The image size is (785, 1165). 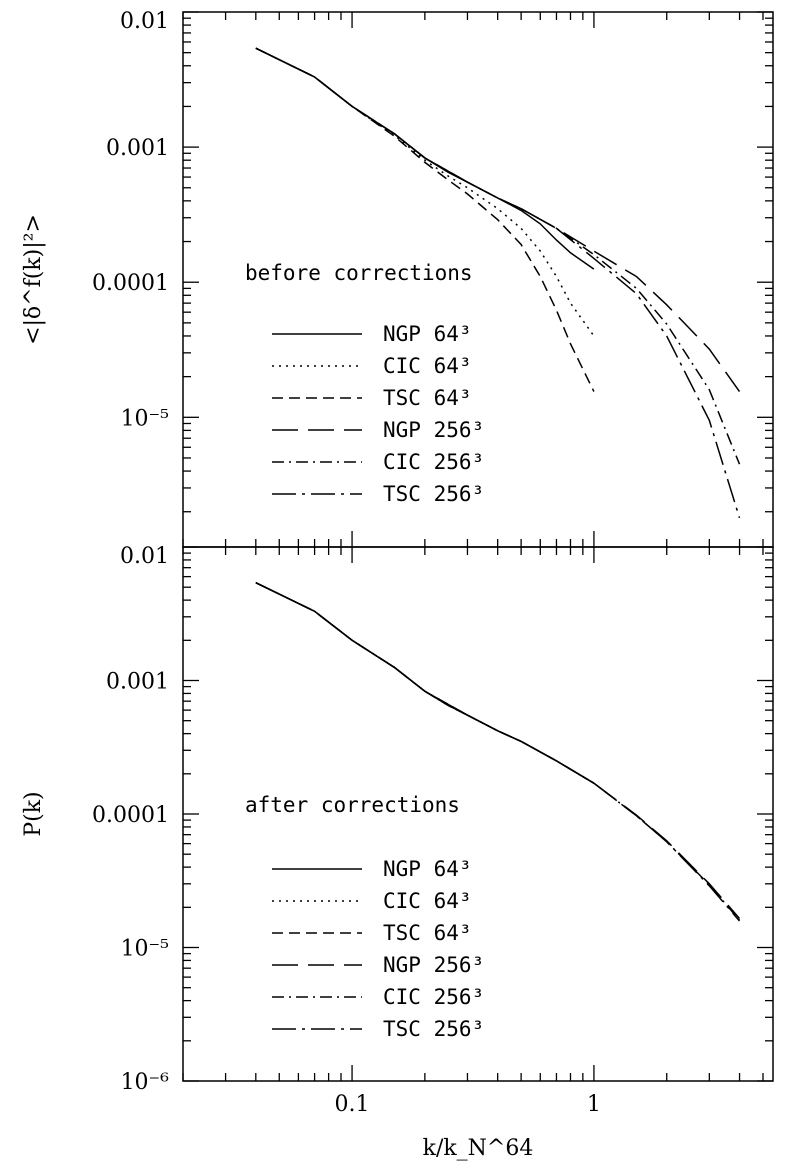 I want to click on x-tick-label: 1, so click(x=594, y=1104).